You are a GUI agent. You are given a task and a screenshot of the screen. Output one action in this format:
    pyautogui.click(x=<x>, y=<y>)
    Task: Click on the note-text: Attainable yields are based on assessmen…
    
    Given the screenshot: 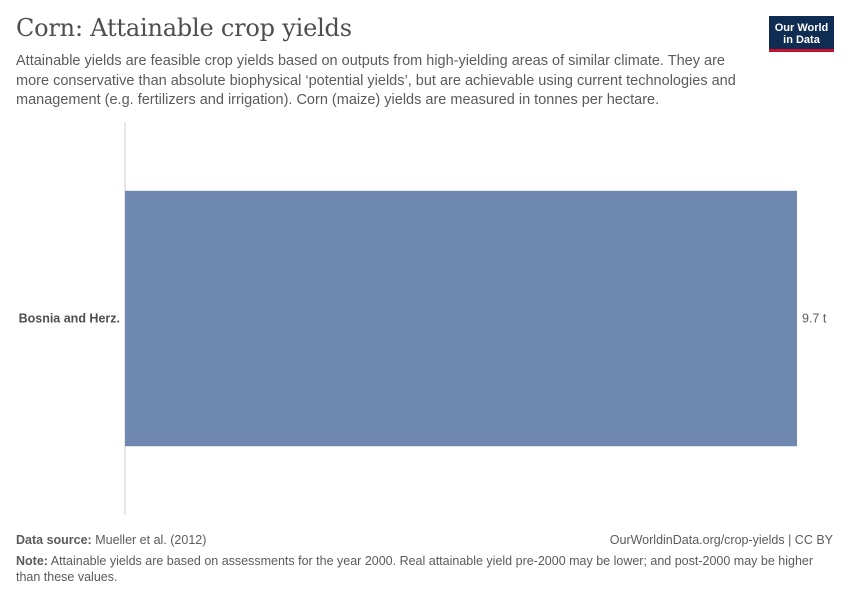 What is the action you would take?
    pyautogui.click(x=415, y=569)
    